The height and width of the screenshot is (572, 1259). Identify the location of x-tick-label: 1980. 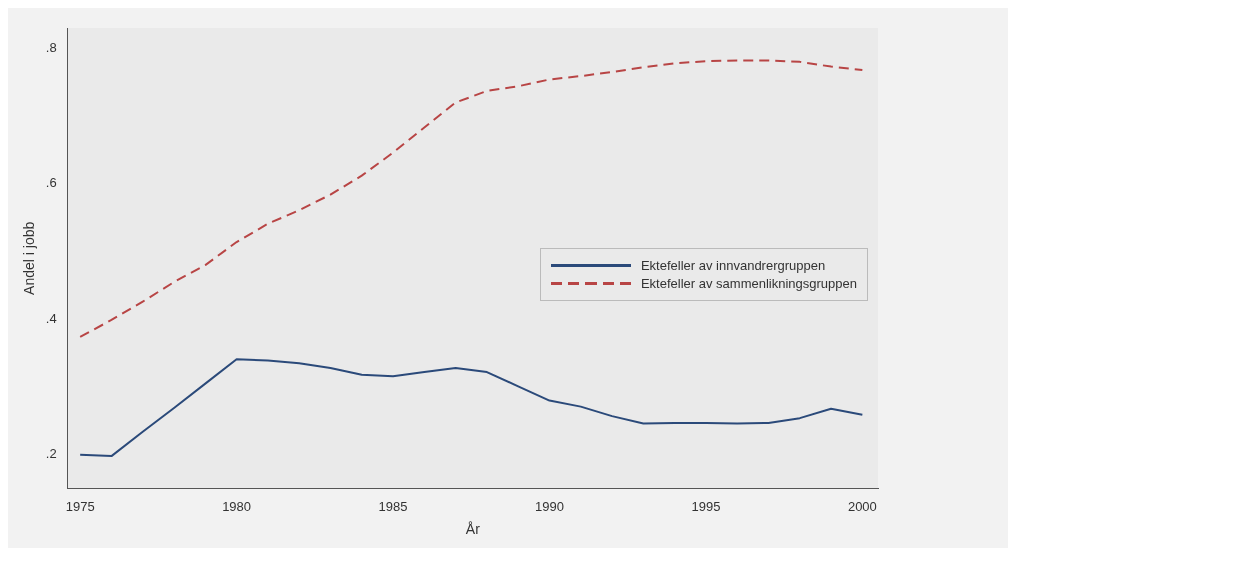
(237, 506).